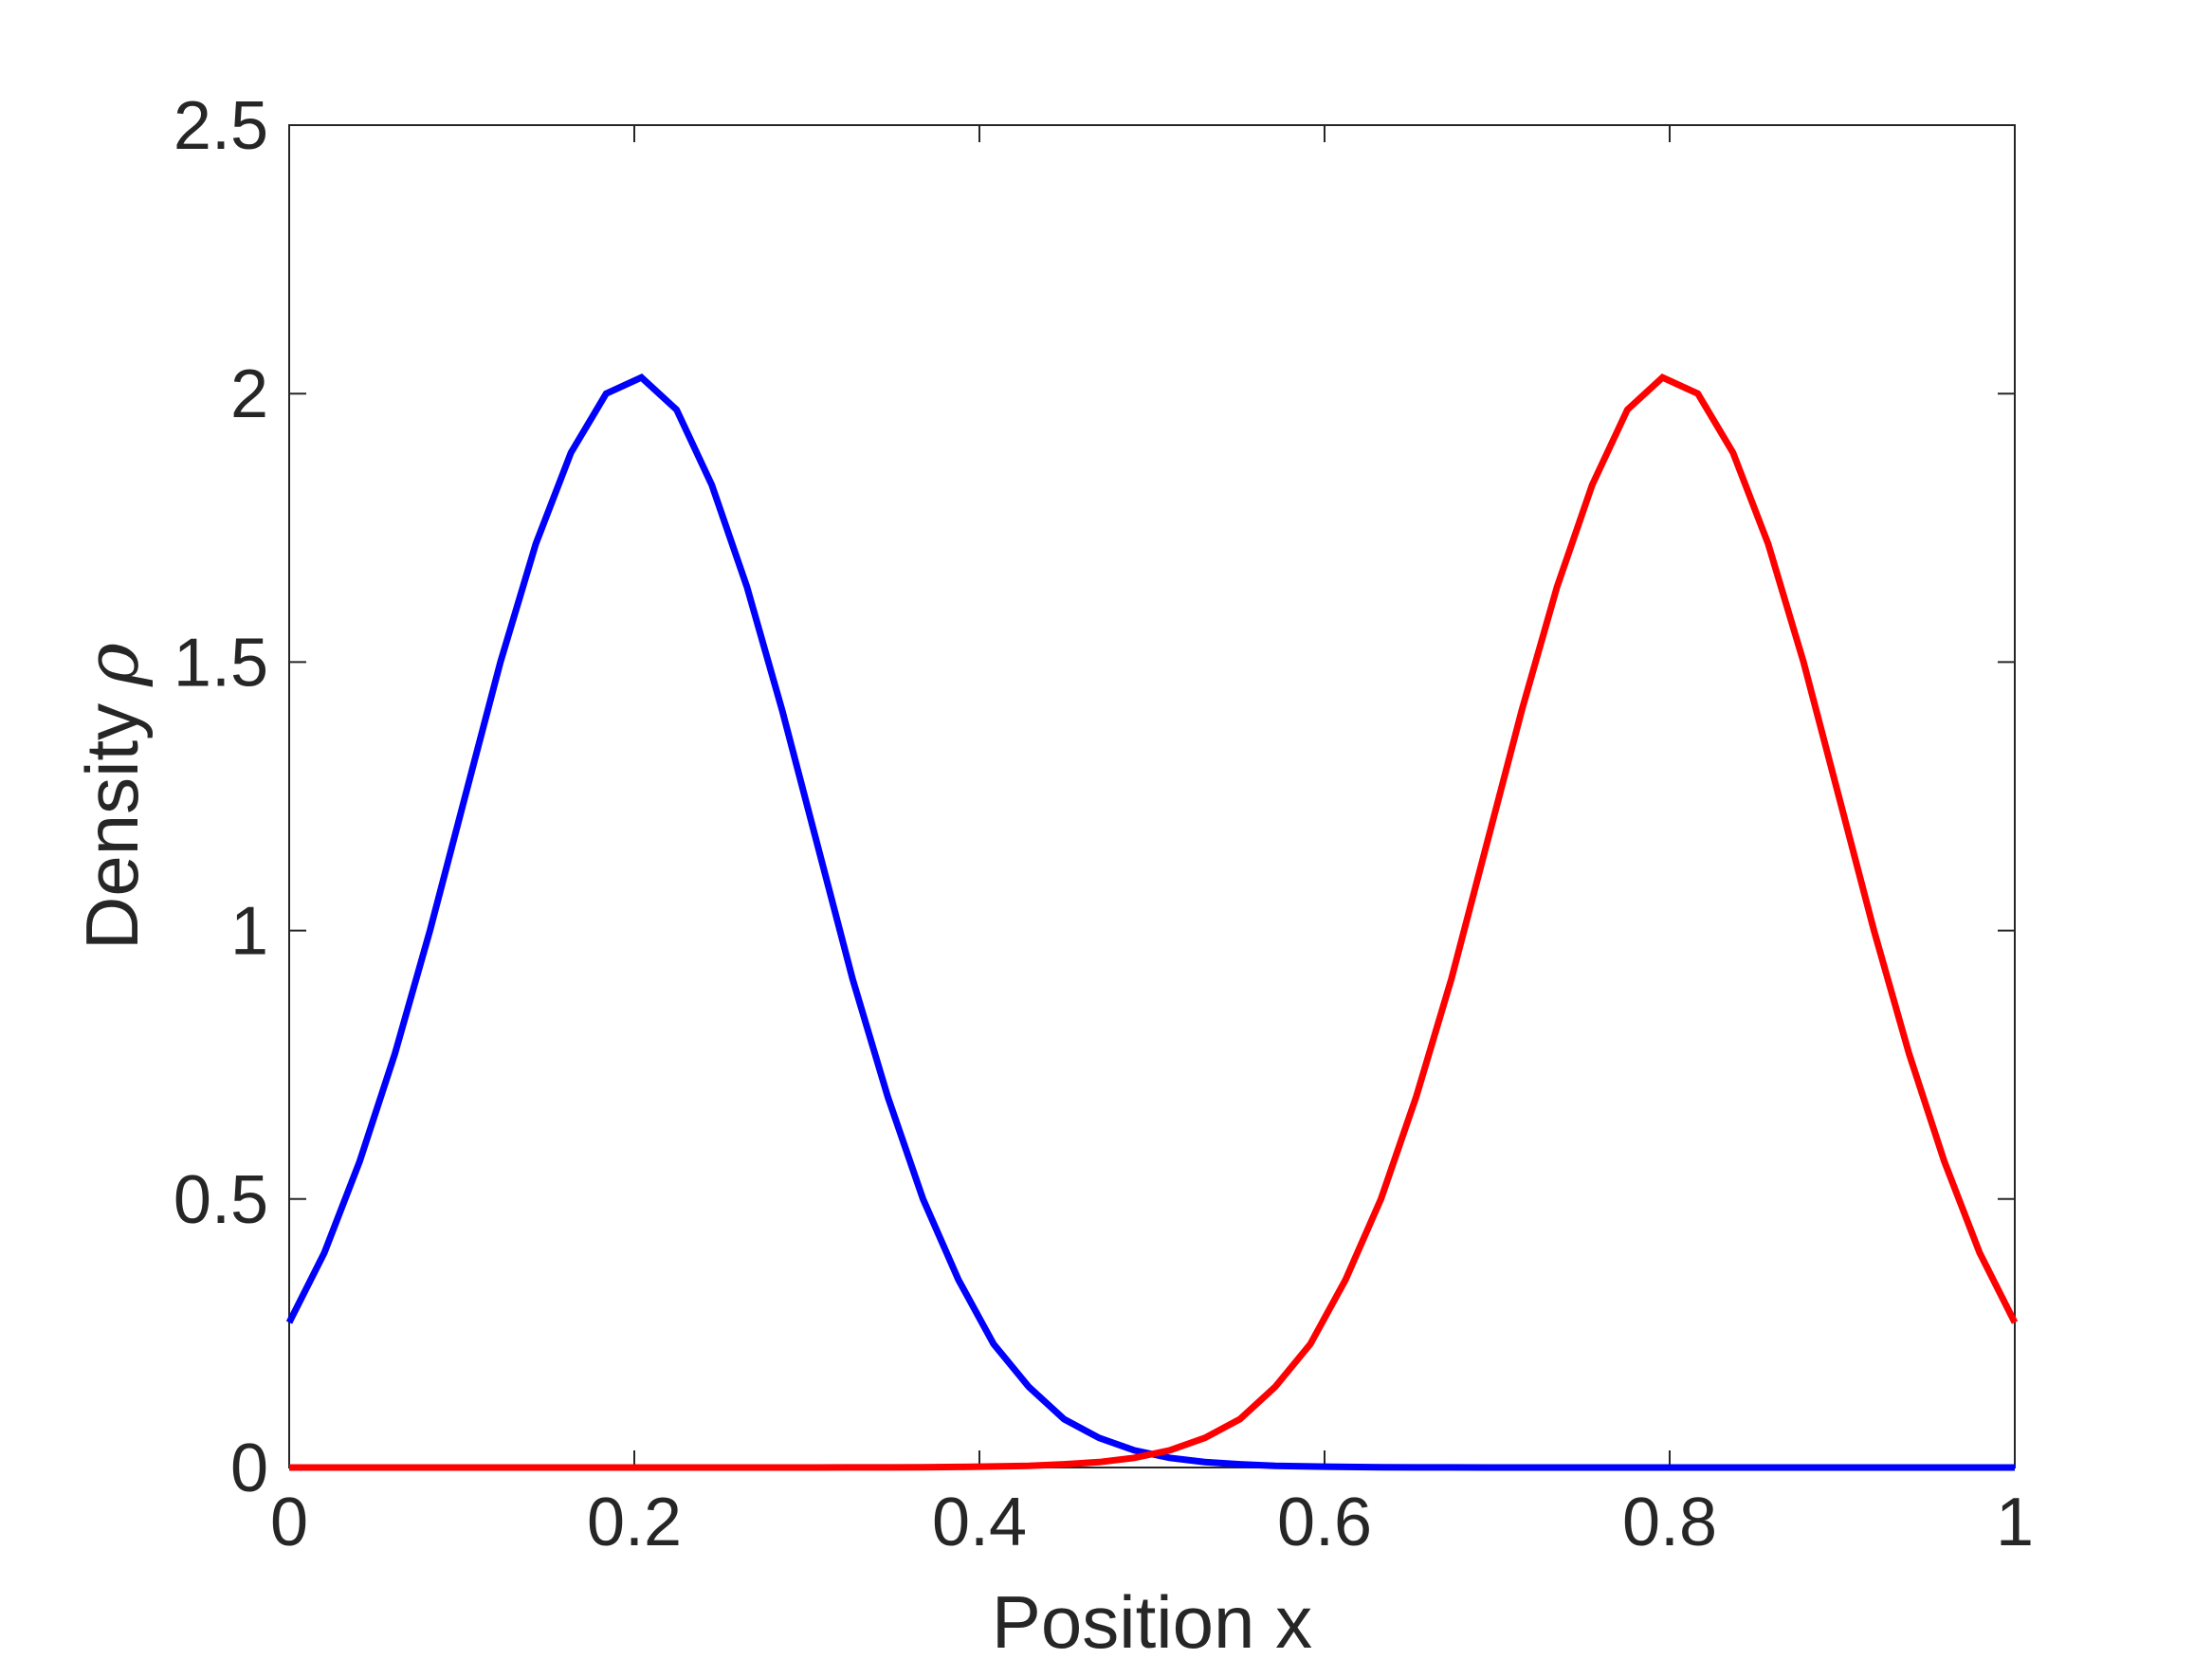 The height and width of the screenshot is (1659, 2212). I want to click on y-axis-label: Density ρ, so click(112, 796).